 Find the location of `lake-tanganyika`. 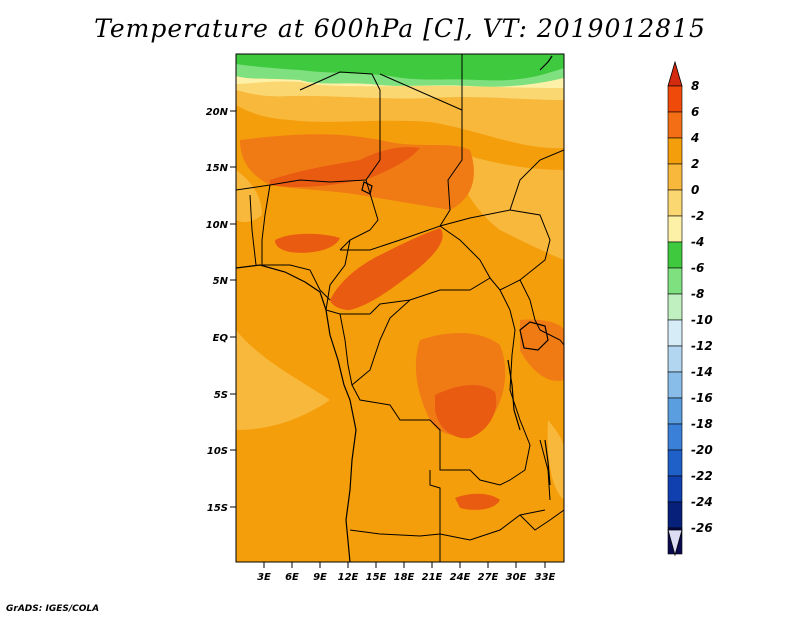

lake-tanganyika is located at coordinates (514, 395).